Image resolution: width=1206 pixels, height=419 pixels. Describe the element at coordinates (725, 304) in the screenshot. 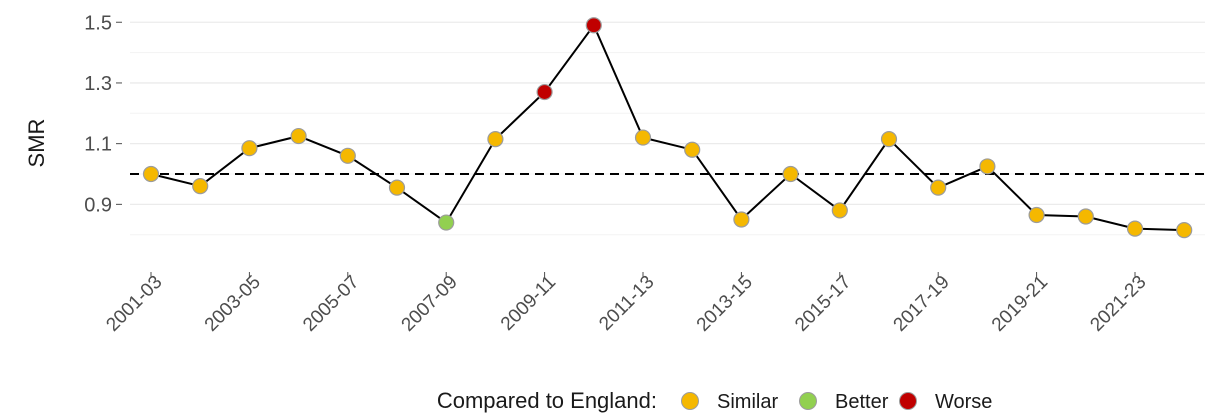

I see `x-tick-label: 2013-15` at that location.